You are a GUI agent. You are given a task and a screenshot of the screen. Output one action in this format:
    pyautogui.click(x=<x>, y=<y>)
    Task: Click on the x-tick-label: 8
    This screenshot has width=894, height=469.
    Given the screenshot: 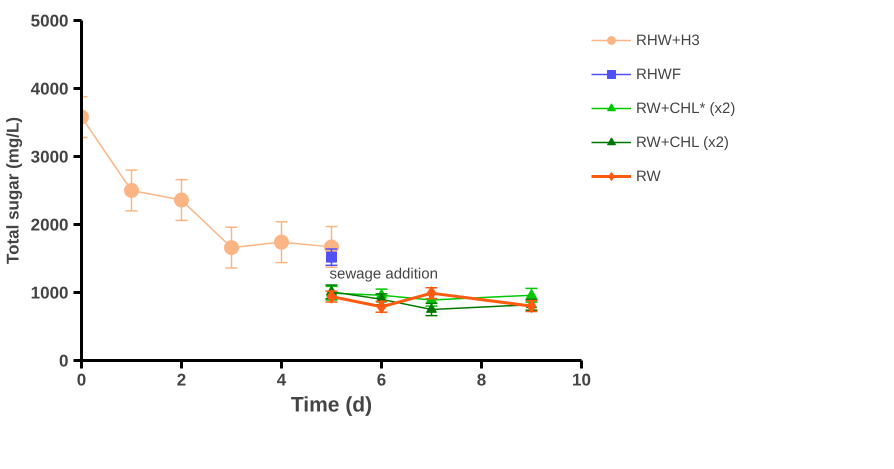 What is the action you would take?
    pyautogui.click(x=481, y=380)
    